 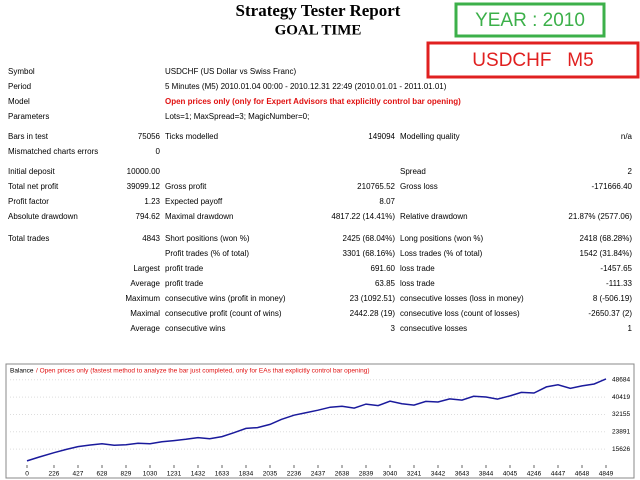 I want to click on stat-label: Spread, so click(x=413, y=171).